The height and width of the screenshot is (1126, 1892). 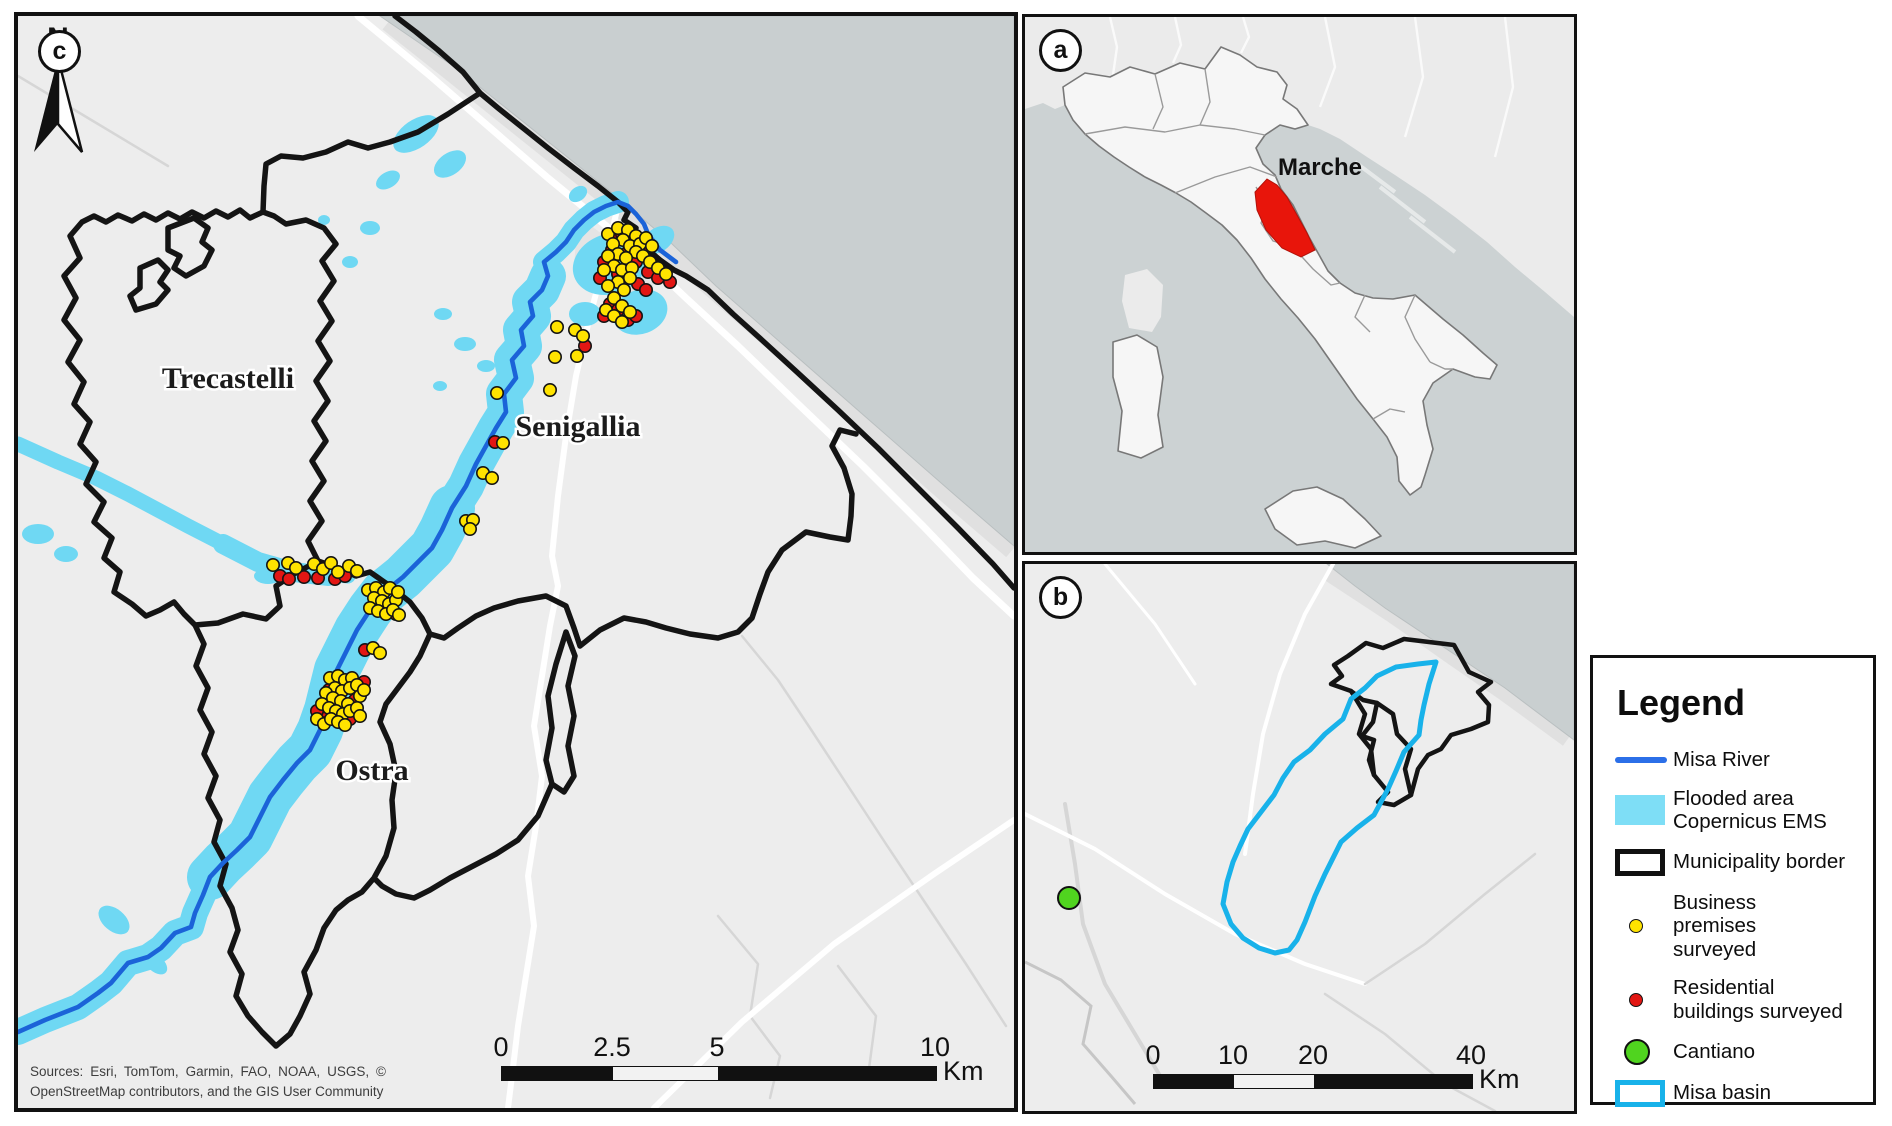 I want to click on misa-river-swatch, so click(x=1641, y=759).